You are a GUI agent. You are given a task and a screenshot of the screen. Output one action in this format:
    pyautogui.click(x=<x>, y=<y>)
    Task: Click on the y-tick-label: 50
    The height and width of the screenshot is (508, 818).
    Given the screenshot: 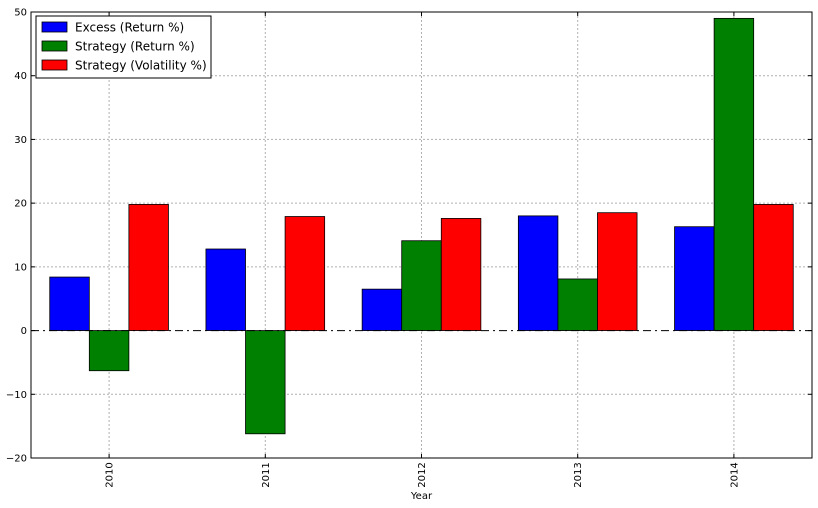 What is the action you would take?
    pyautogui.click(x=20, y=13)
    